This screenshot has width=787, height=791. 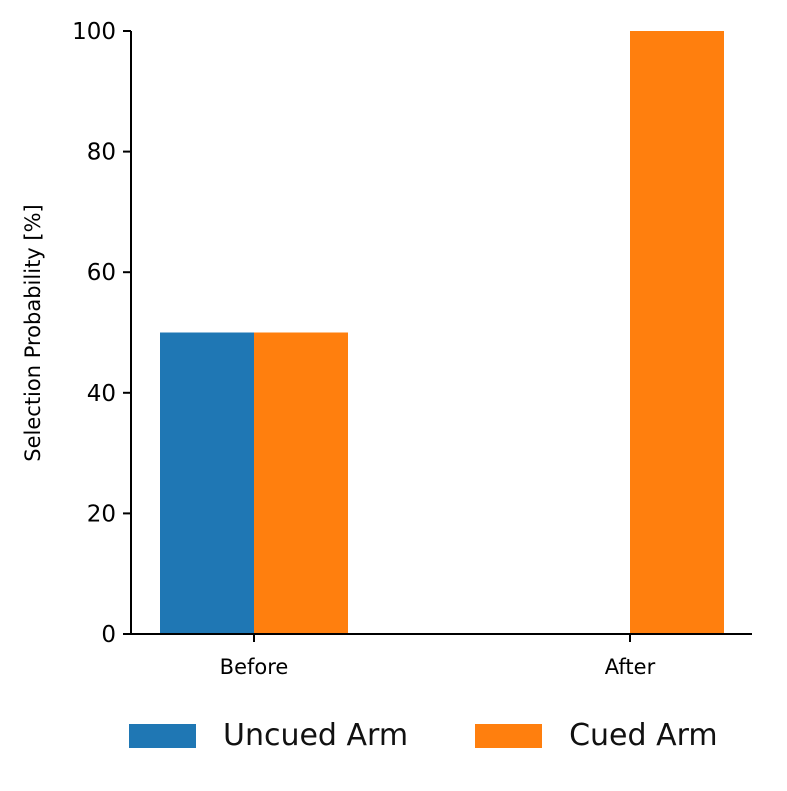 What do you see at coordinates (162, 735) in the screenshot?
I see `legend-swatch-uncued` at bounding box center [162, 735].